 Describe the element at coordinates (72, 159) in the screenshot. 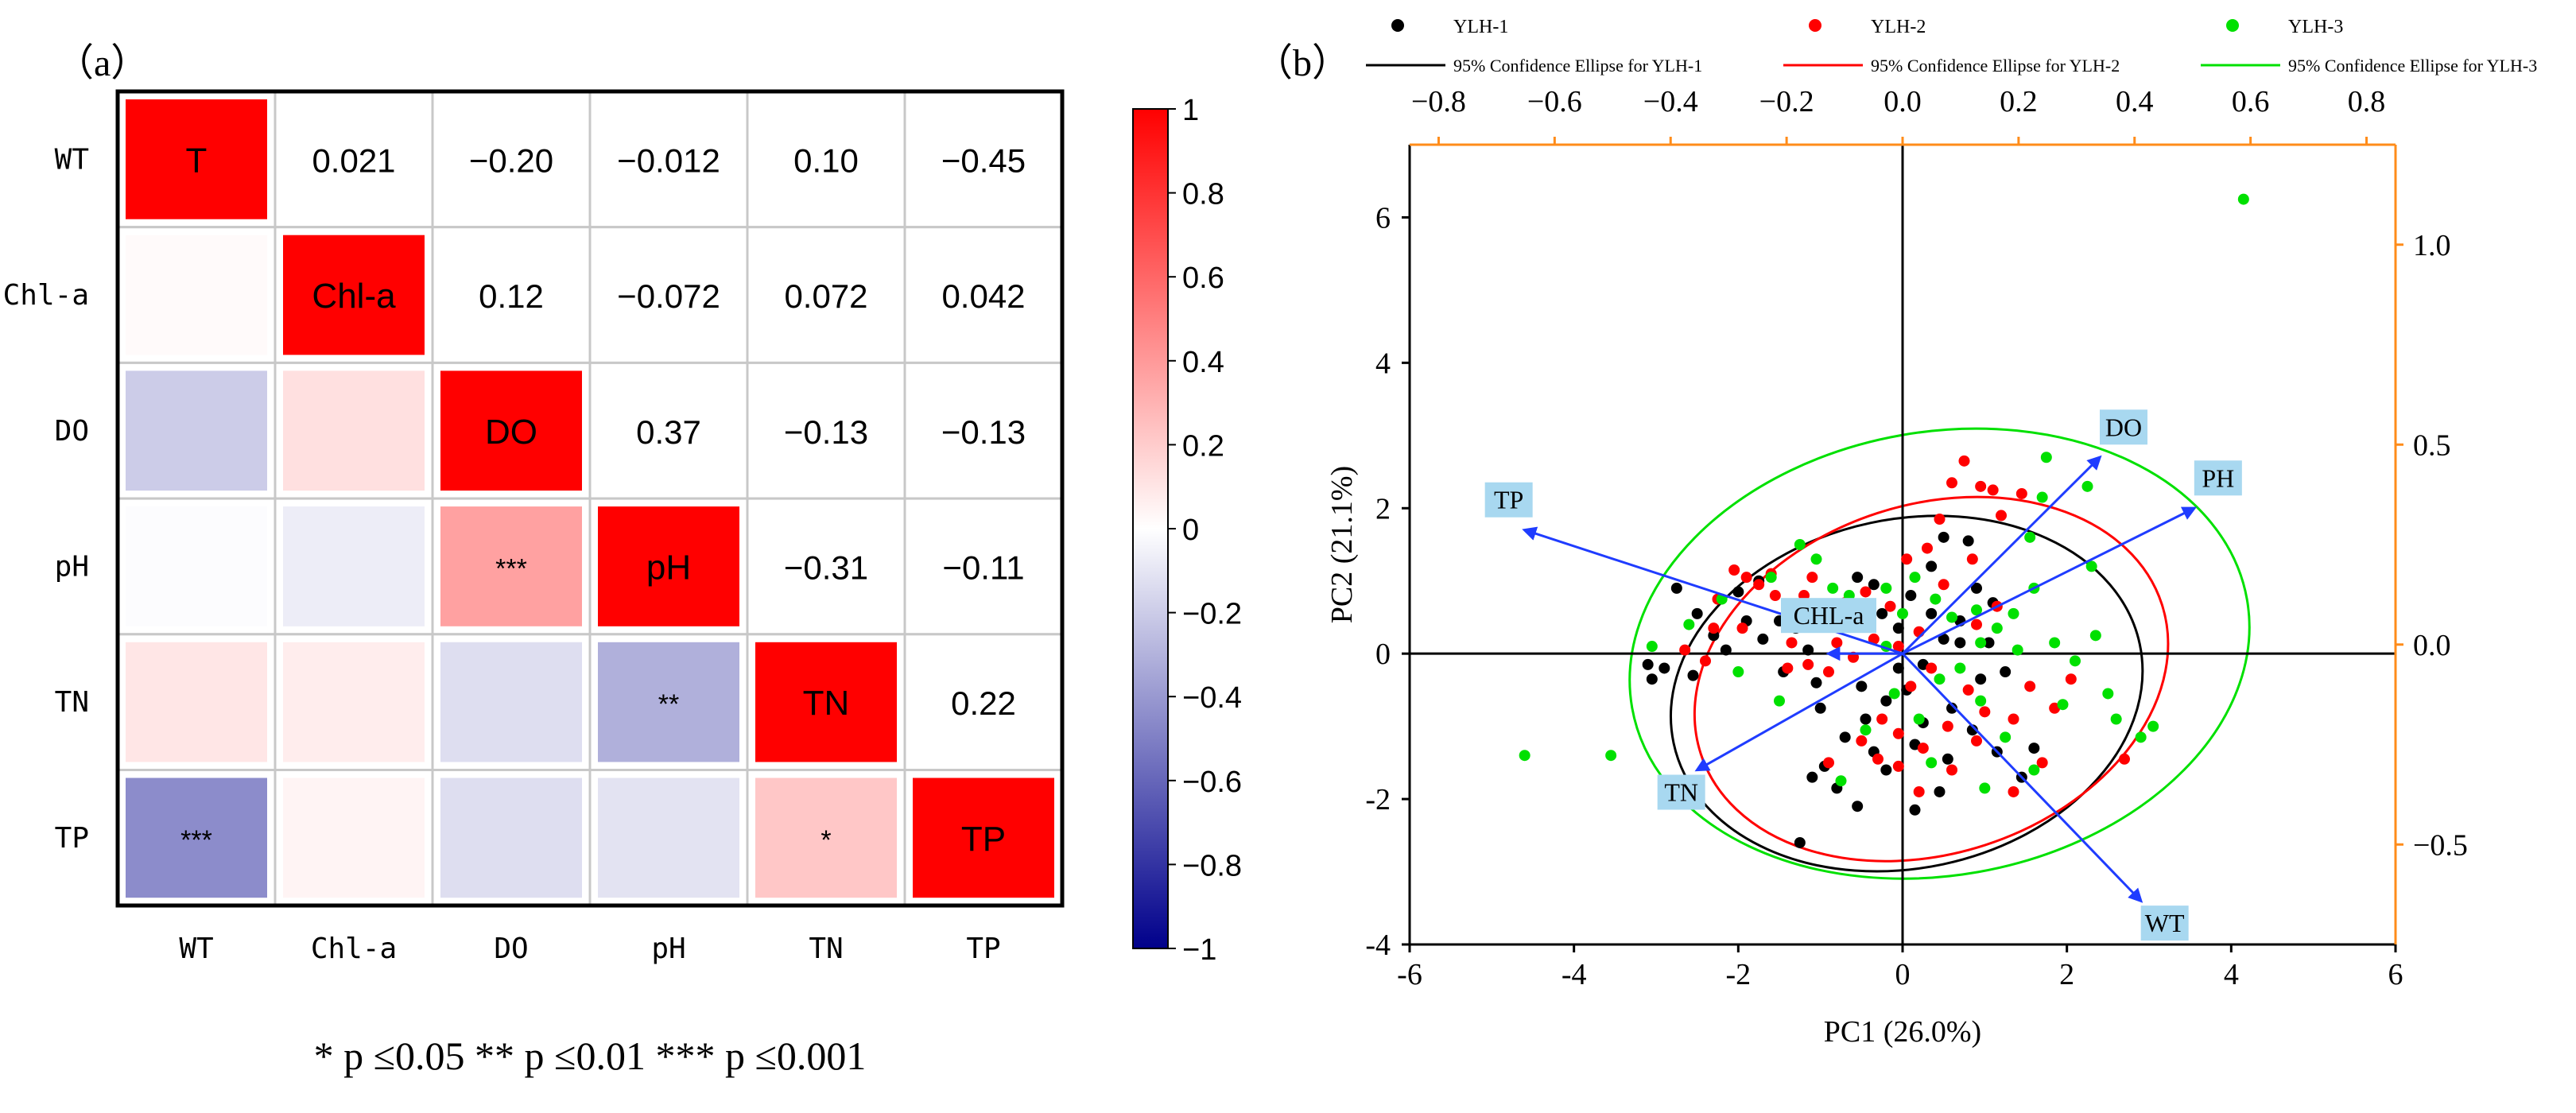

I see `heatmap-row-label: WT` at that location.